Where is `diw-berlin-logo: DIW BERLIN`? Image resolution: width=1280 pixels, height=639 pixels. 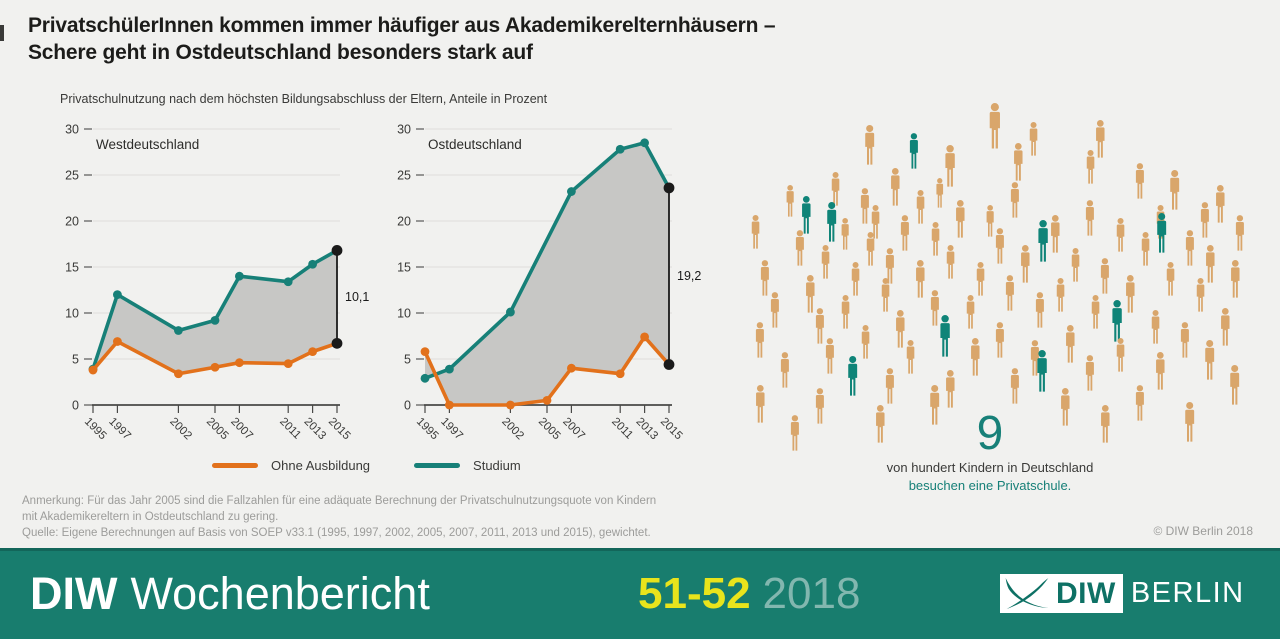
diw-berlin-logo: DIW BERLIN is located at coordinates (1122, 593).